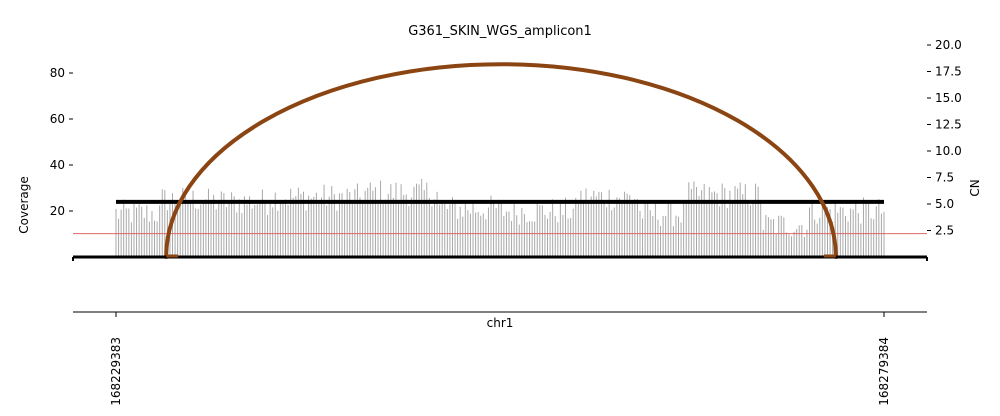  I want to click on y-right-tick-label: 20.0, so click(948, 45).